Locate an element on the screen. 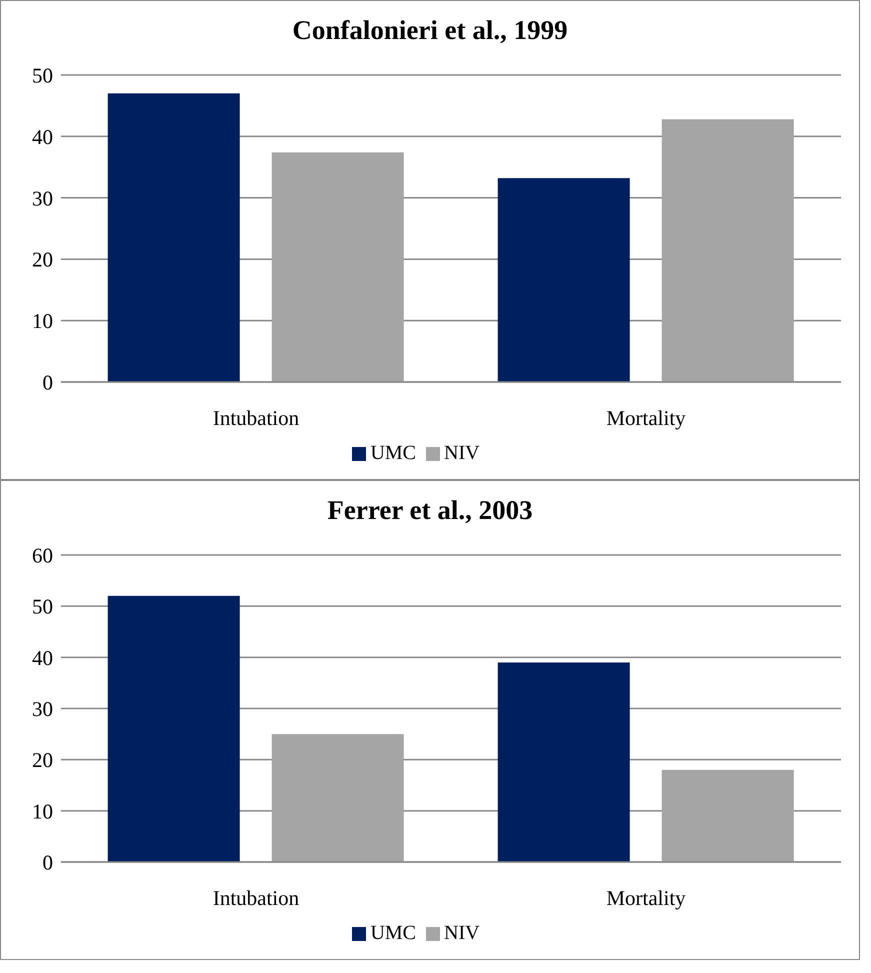  chart-title: Ferrer et al., 2003 is located at coordinates (430, 510).